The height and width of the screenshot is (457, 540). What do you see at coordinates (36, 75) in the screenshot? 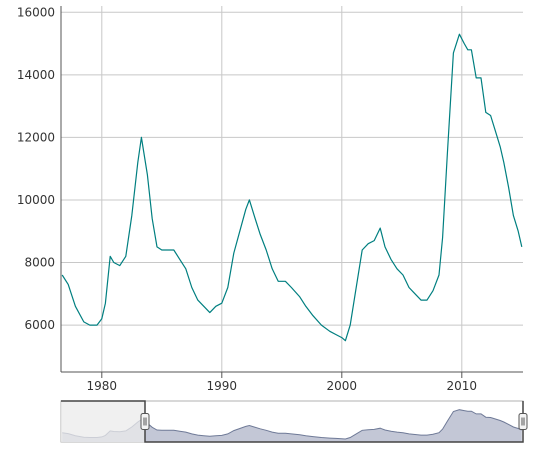
I see `y-tick-label: 14000` at bounding box center [36, 75].